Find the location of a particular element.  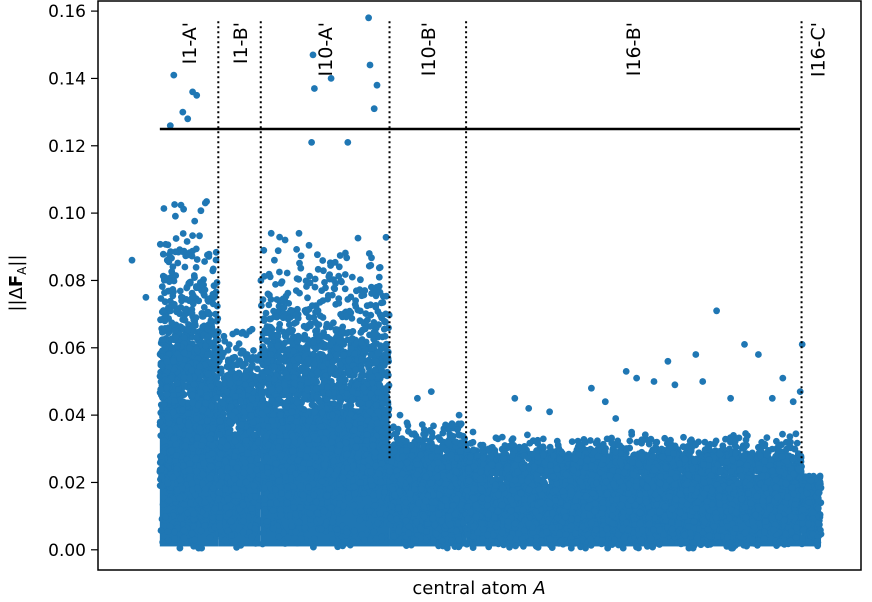

y-tick-label: 0.02 is located at coordinates (67, 483).